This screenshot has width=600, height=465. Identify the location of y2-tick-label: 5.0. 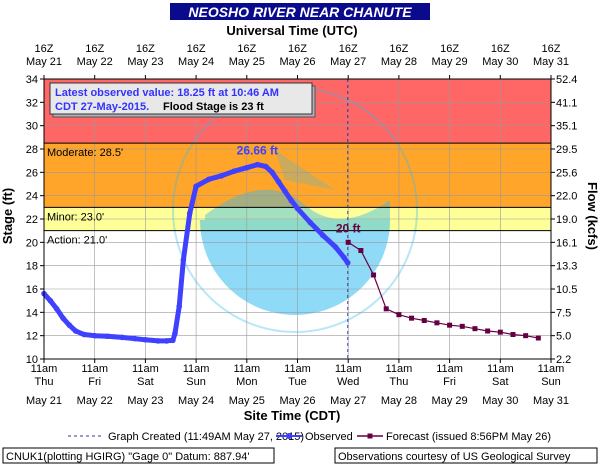
(563, 337).